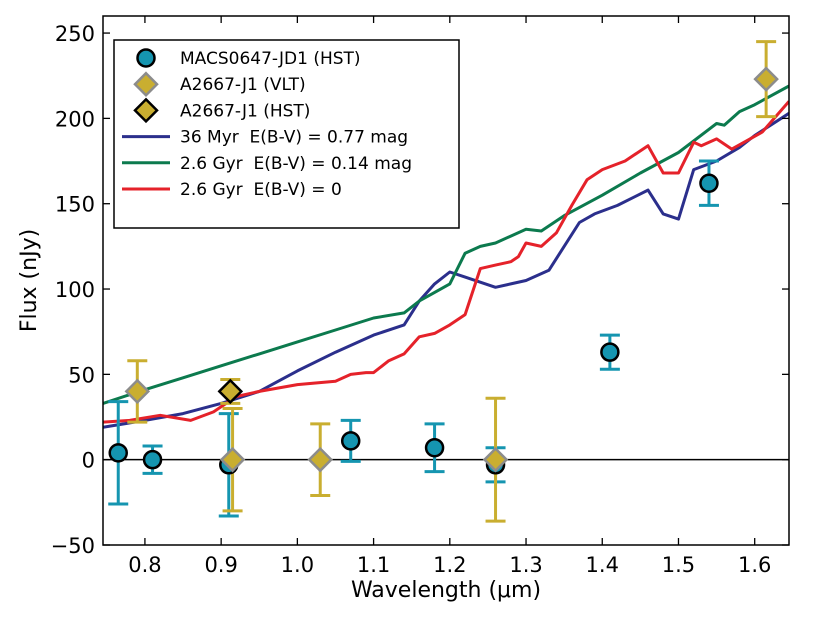 This screenshot has width=830, height=623. Describe the element at coordinates (678, 565) in the screenshot. I see `x-tick-label: 1.5` at that location.